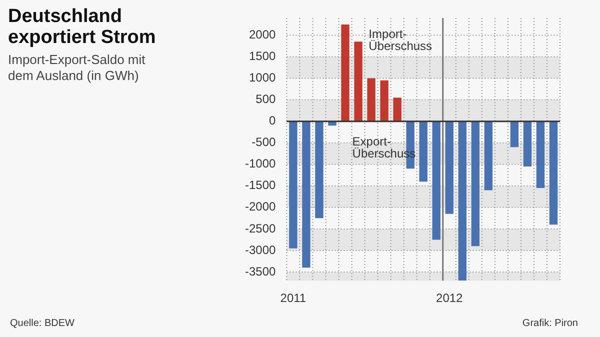 Image resolution: width=600 pixels, height=337 pixels. I want to click on y-tick-label: -1000, so click(260, 163).